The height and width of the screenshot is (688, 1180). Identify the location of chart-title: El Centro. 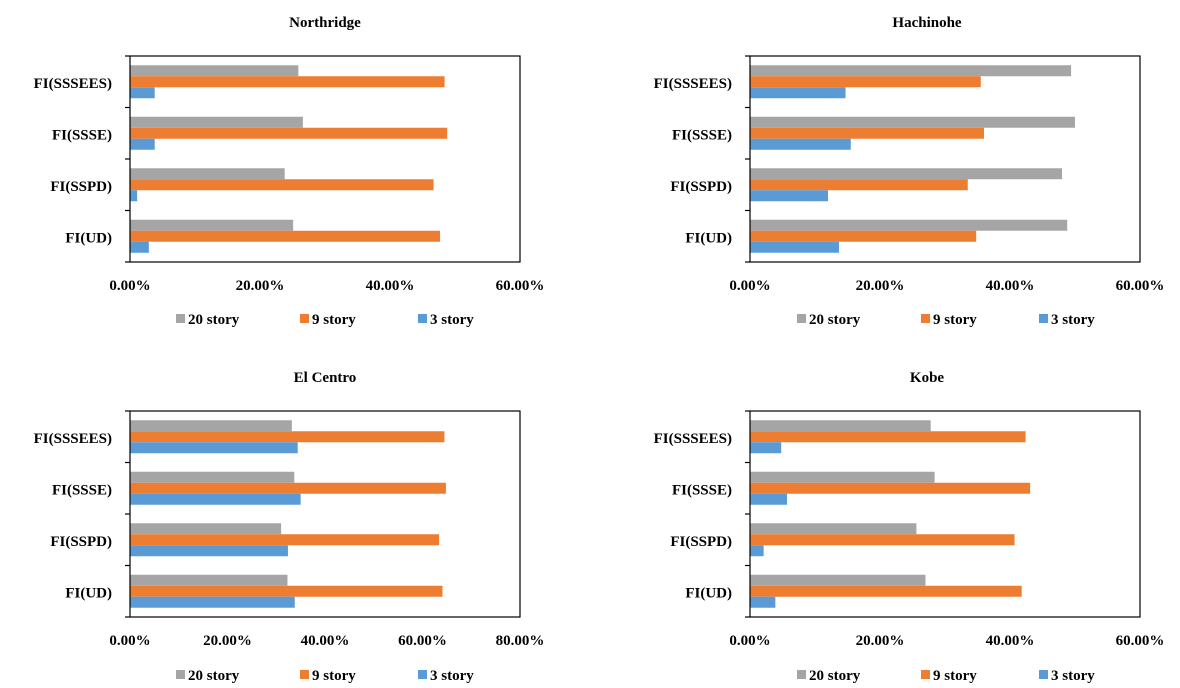
(325, 378).